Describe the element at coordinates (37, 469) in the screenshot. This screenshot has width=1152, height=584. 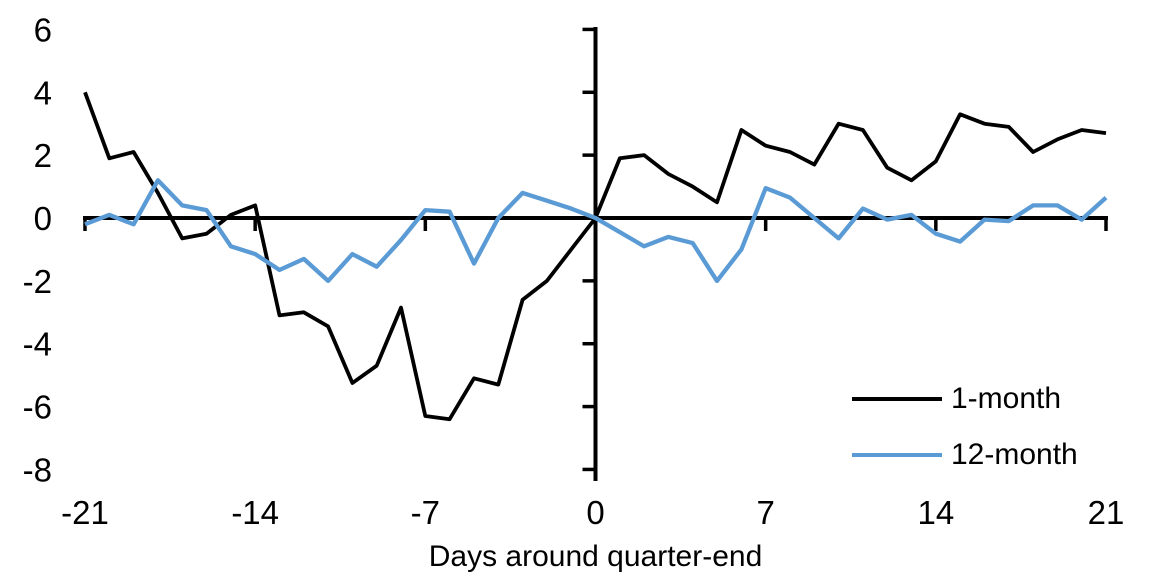
I see `y-tick-label: -8` at that location.